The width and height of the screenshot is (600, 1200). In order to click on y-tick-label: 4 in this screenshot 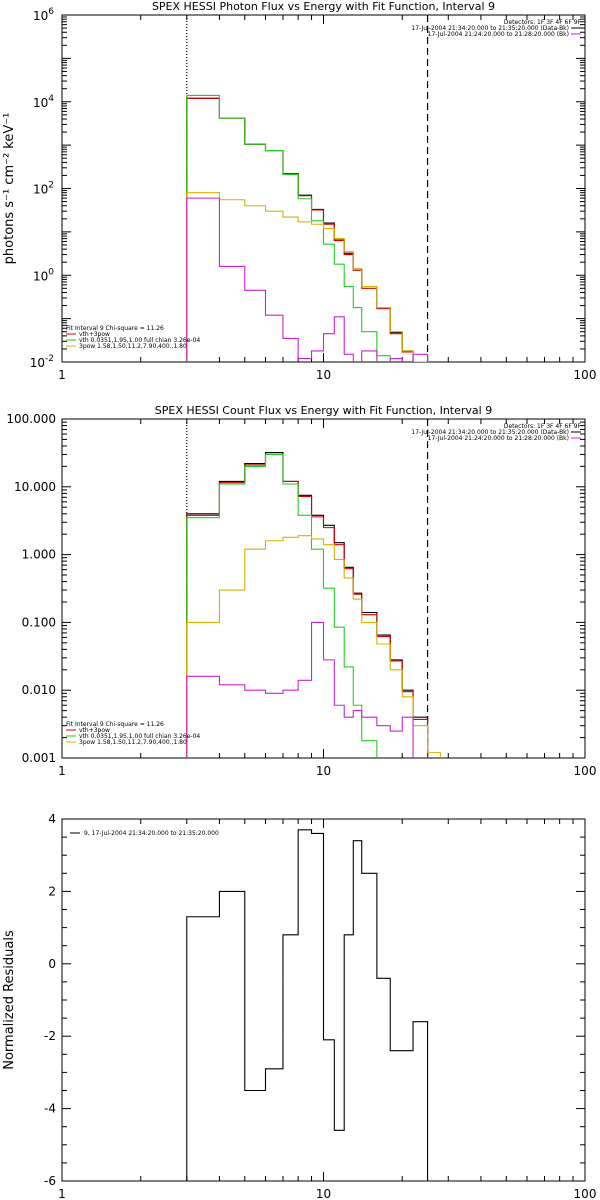, I will do `click(52, 819)`.